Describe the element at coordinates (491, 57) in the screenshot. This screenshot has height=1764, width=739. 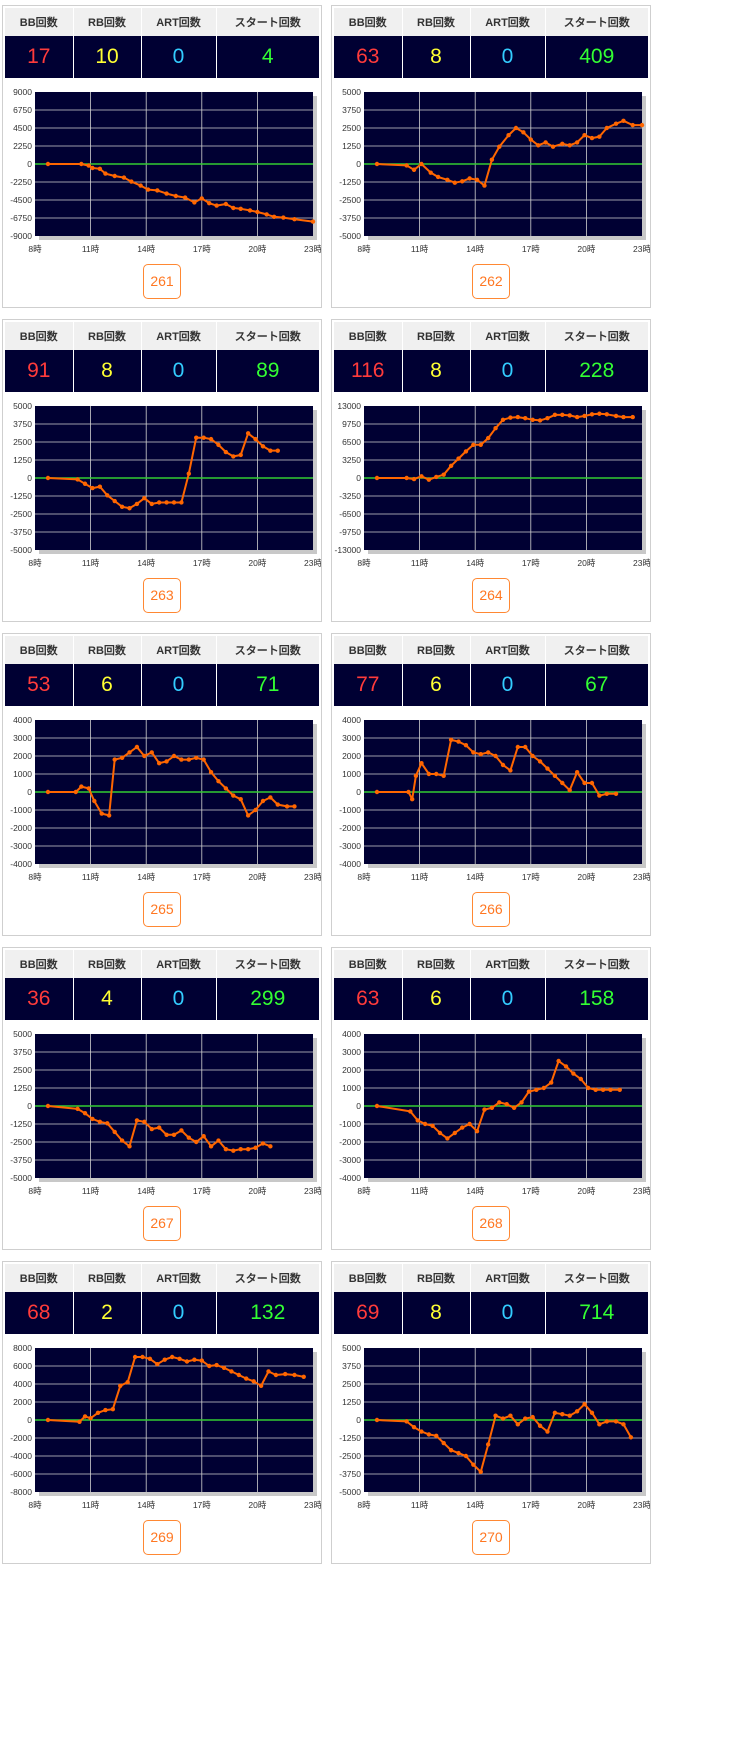
I see `stats-value-row: 63 8 0 409` at that location.